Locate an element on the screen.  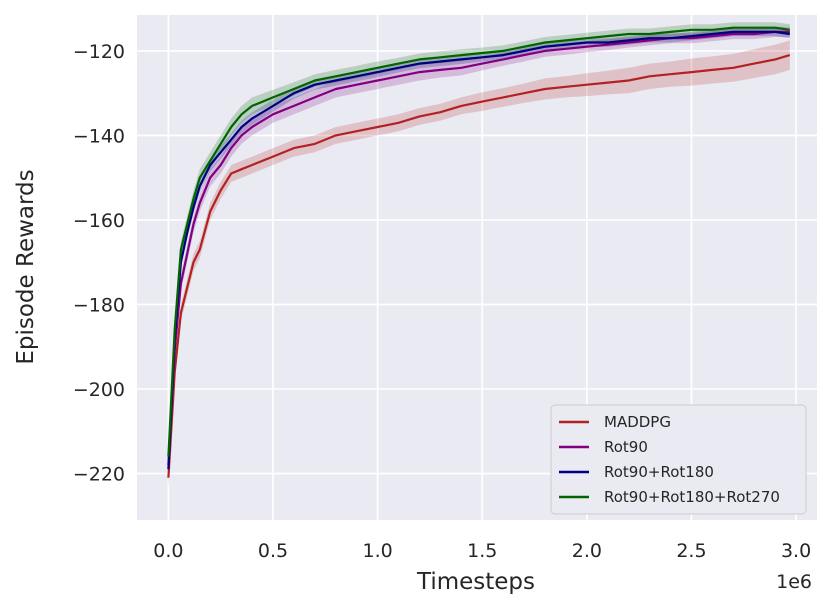
x-tick-label: 0.5 is located at coordinates (273, 551).